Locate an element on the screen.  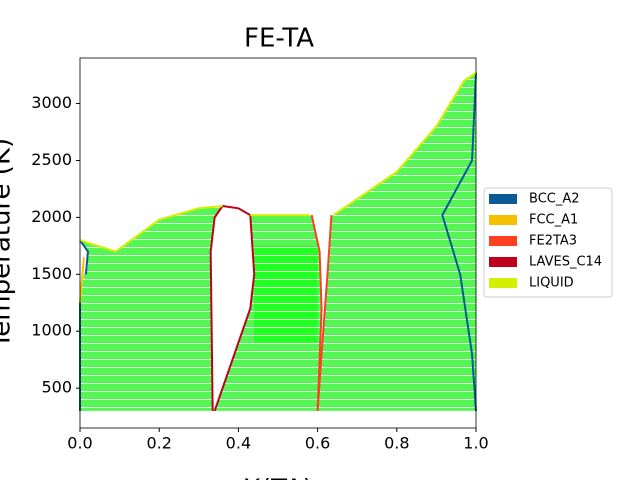
x-tick-label: 0.6 is located at coordinates (317, 443).